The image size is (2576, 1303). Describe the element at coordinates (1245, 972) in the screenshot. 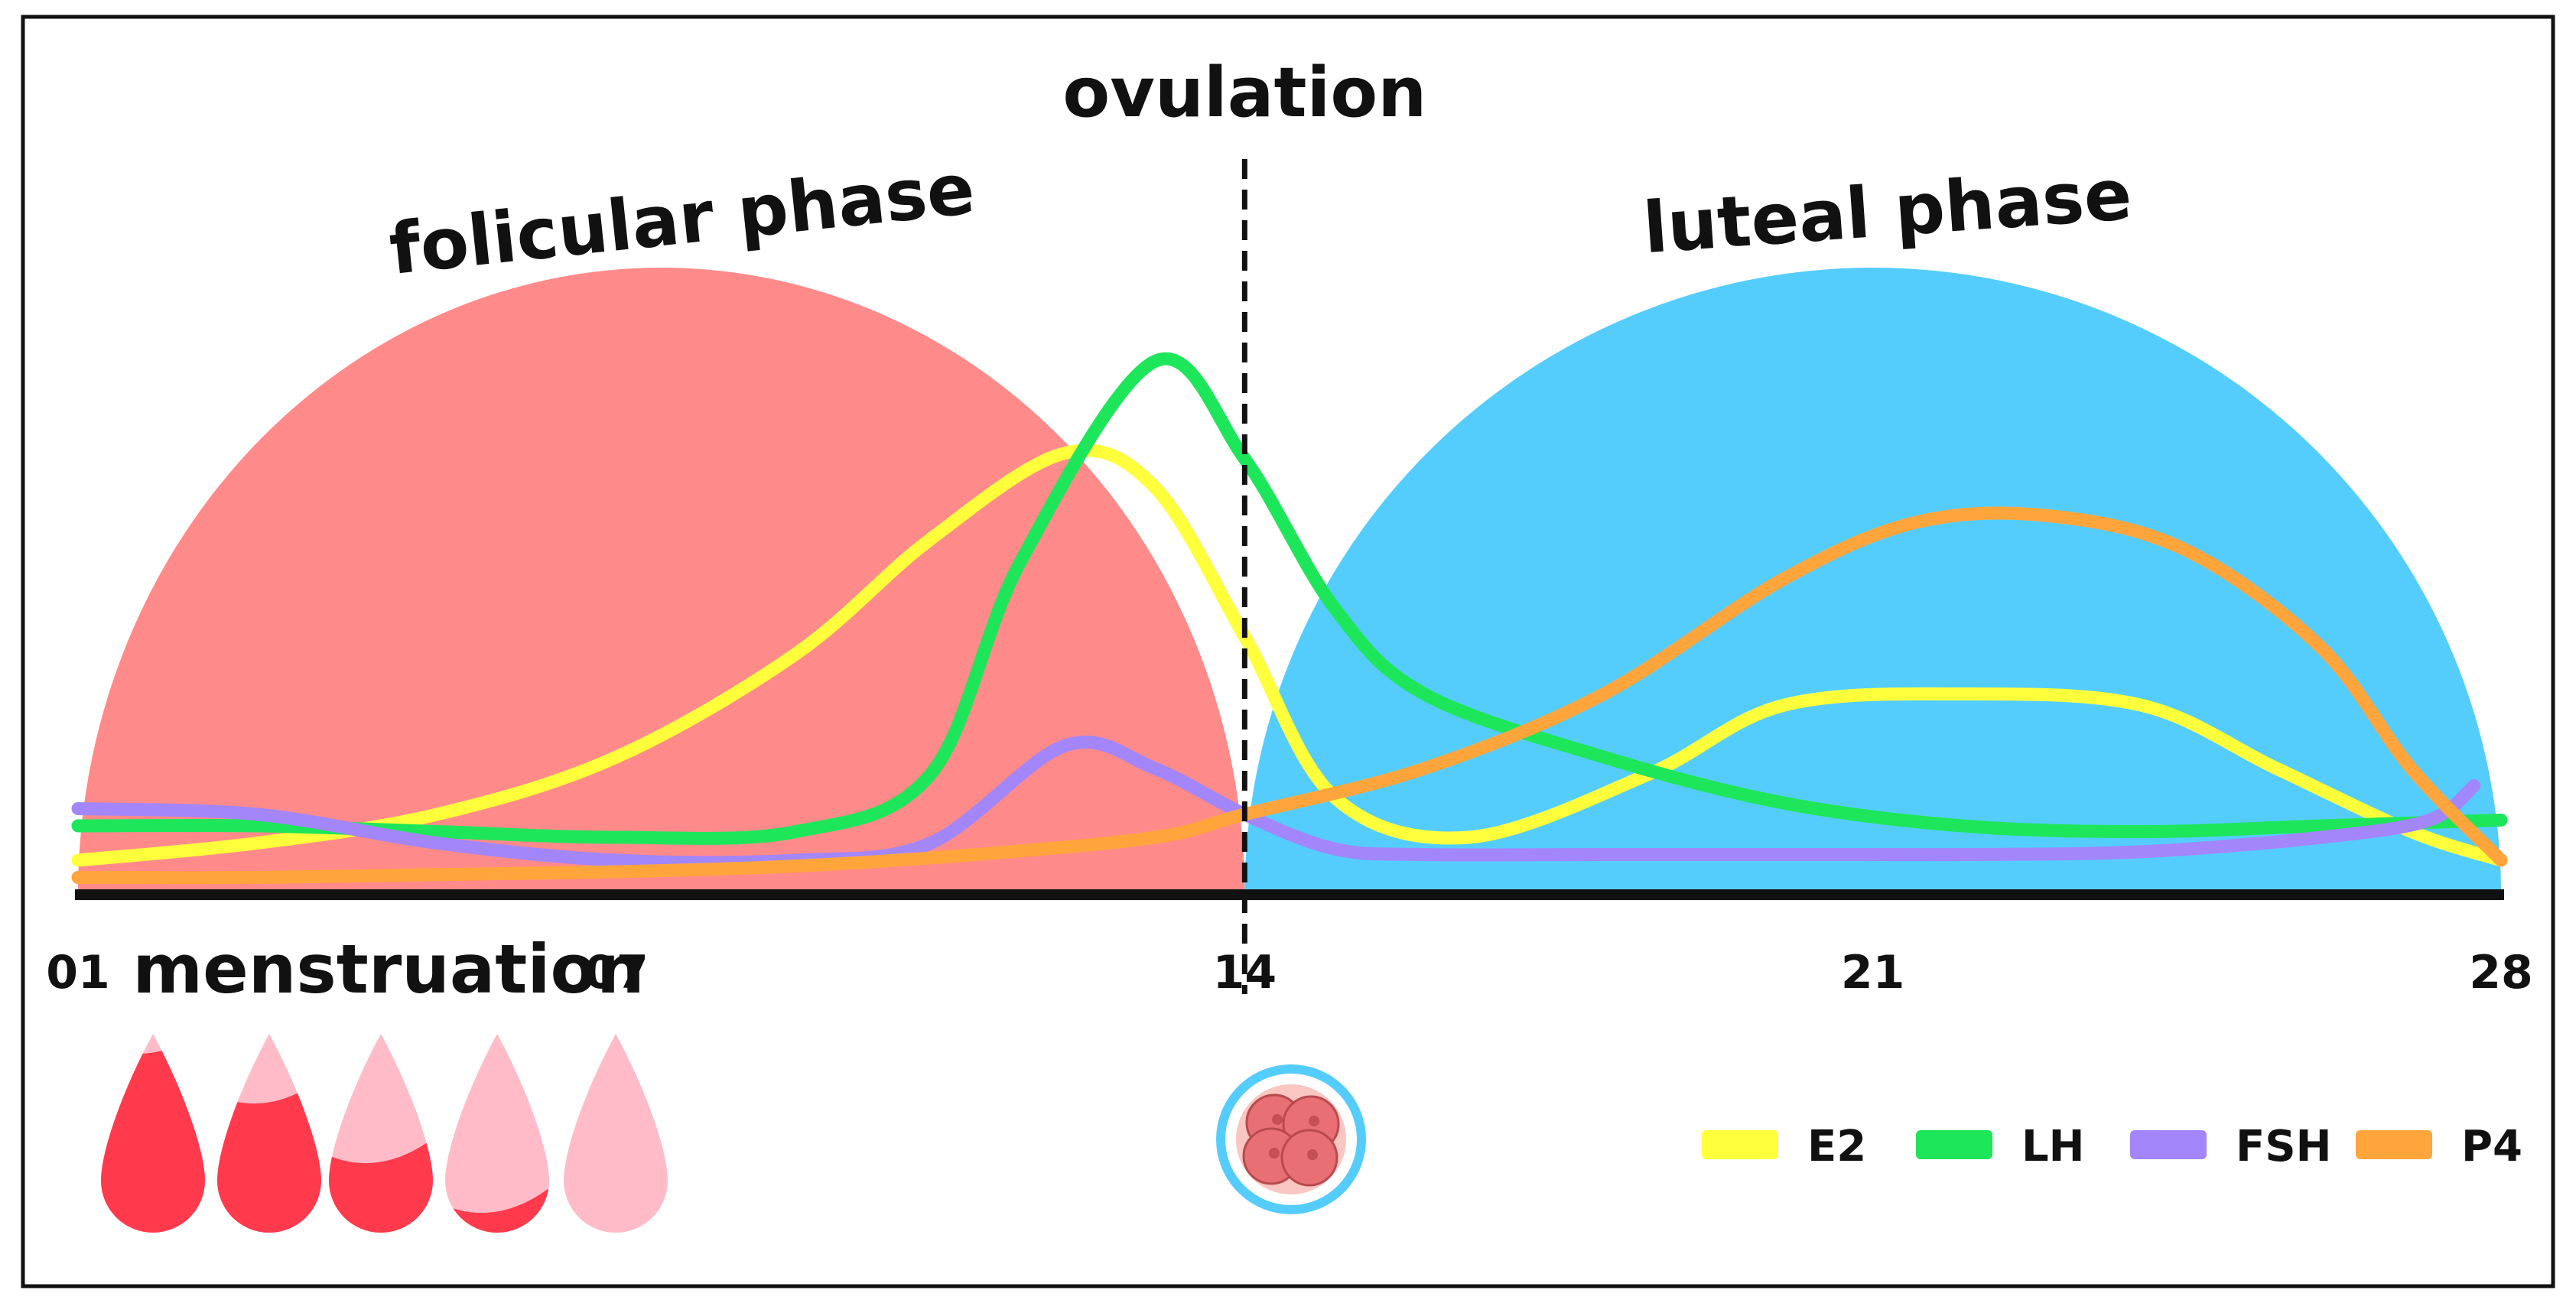

I see `tick-label-14: 14` at that location.